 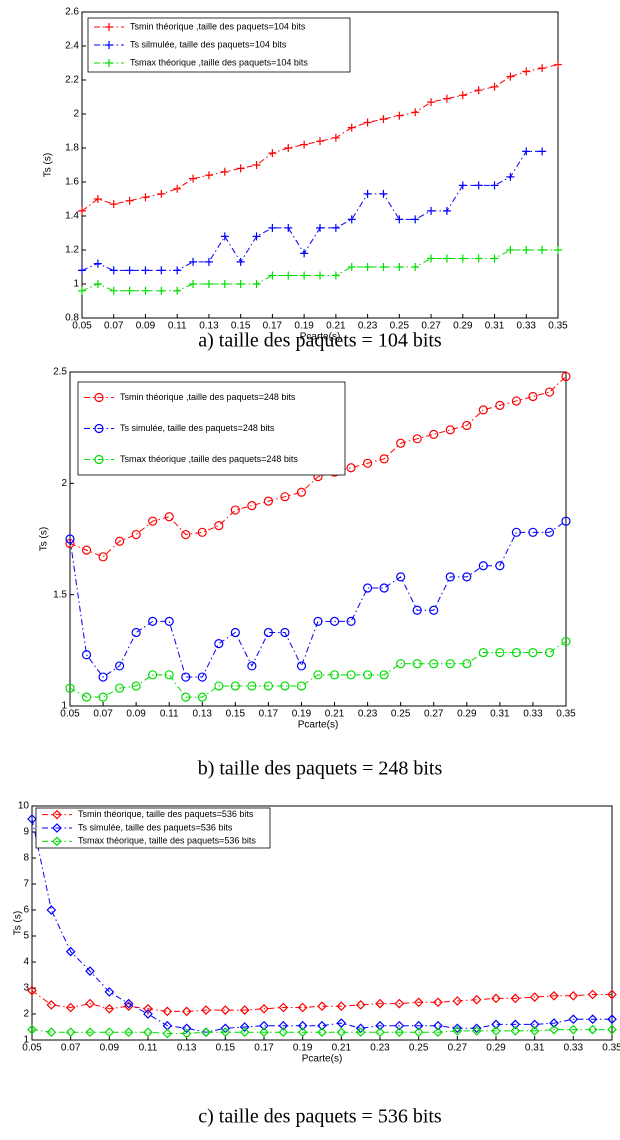 I want to click on x-tick-label: 0.19, so click(x=303, y=1048).